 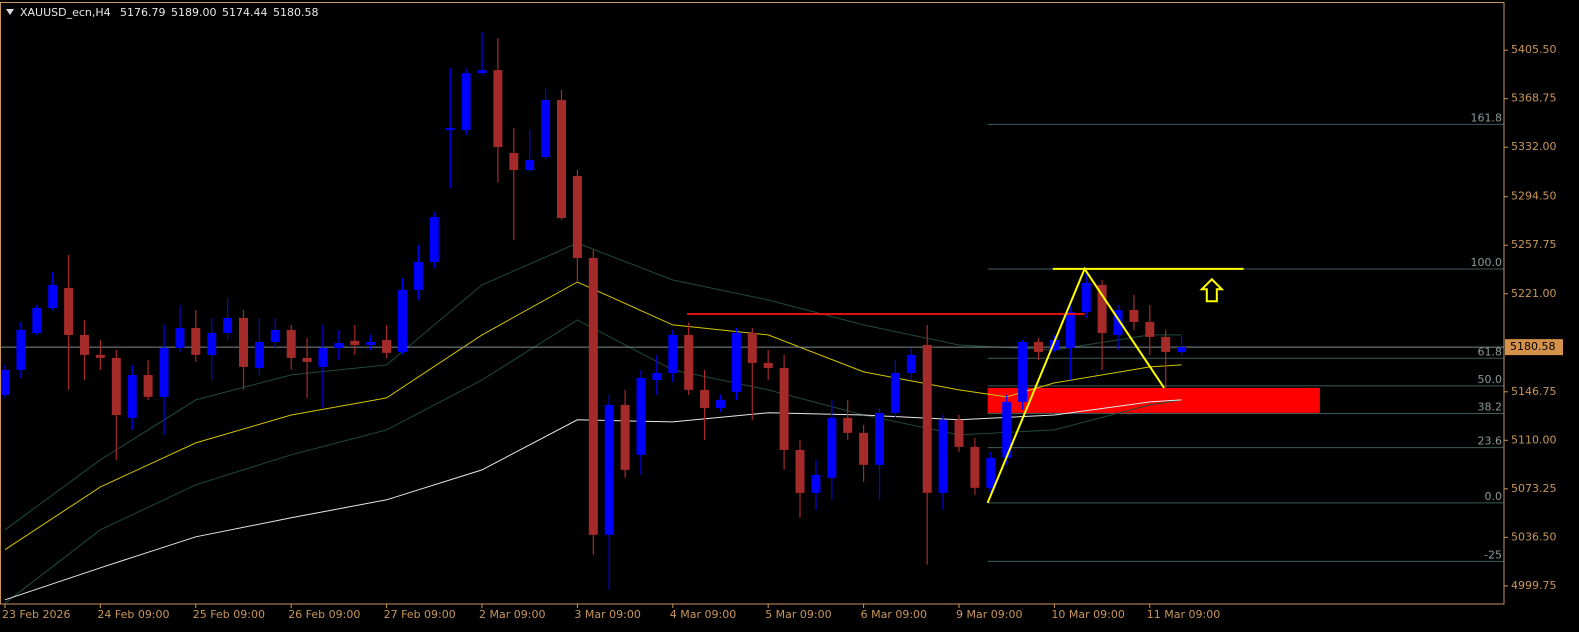 What do you see at coordinates (420, 614) in the screenshot?
I see `x-tick-label: 27 Feb 09:00` at bounding box center [420, 614].